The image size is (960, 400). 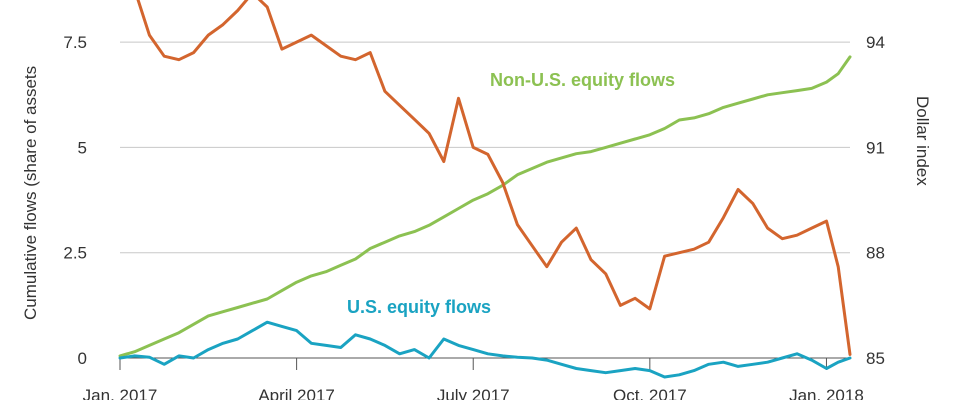 I want to click on y-right-tick-label: 91, so click(x=875, y=147).